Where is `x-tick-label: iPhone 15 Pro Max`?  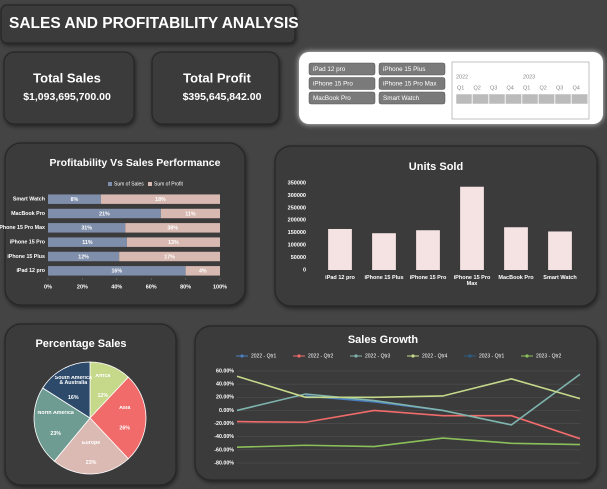 x-tick-label: iPhone 15 Pro Max is located at coordinates (472, 281).